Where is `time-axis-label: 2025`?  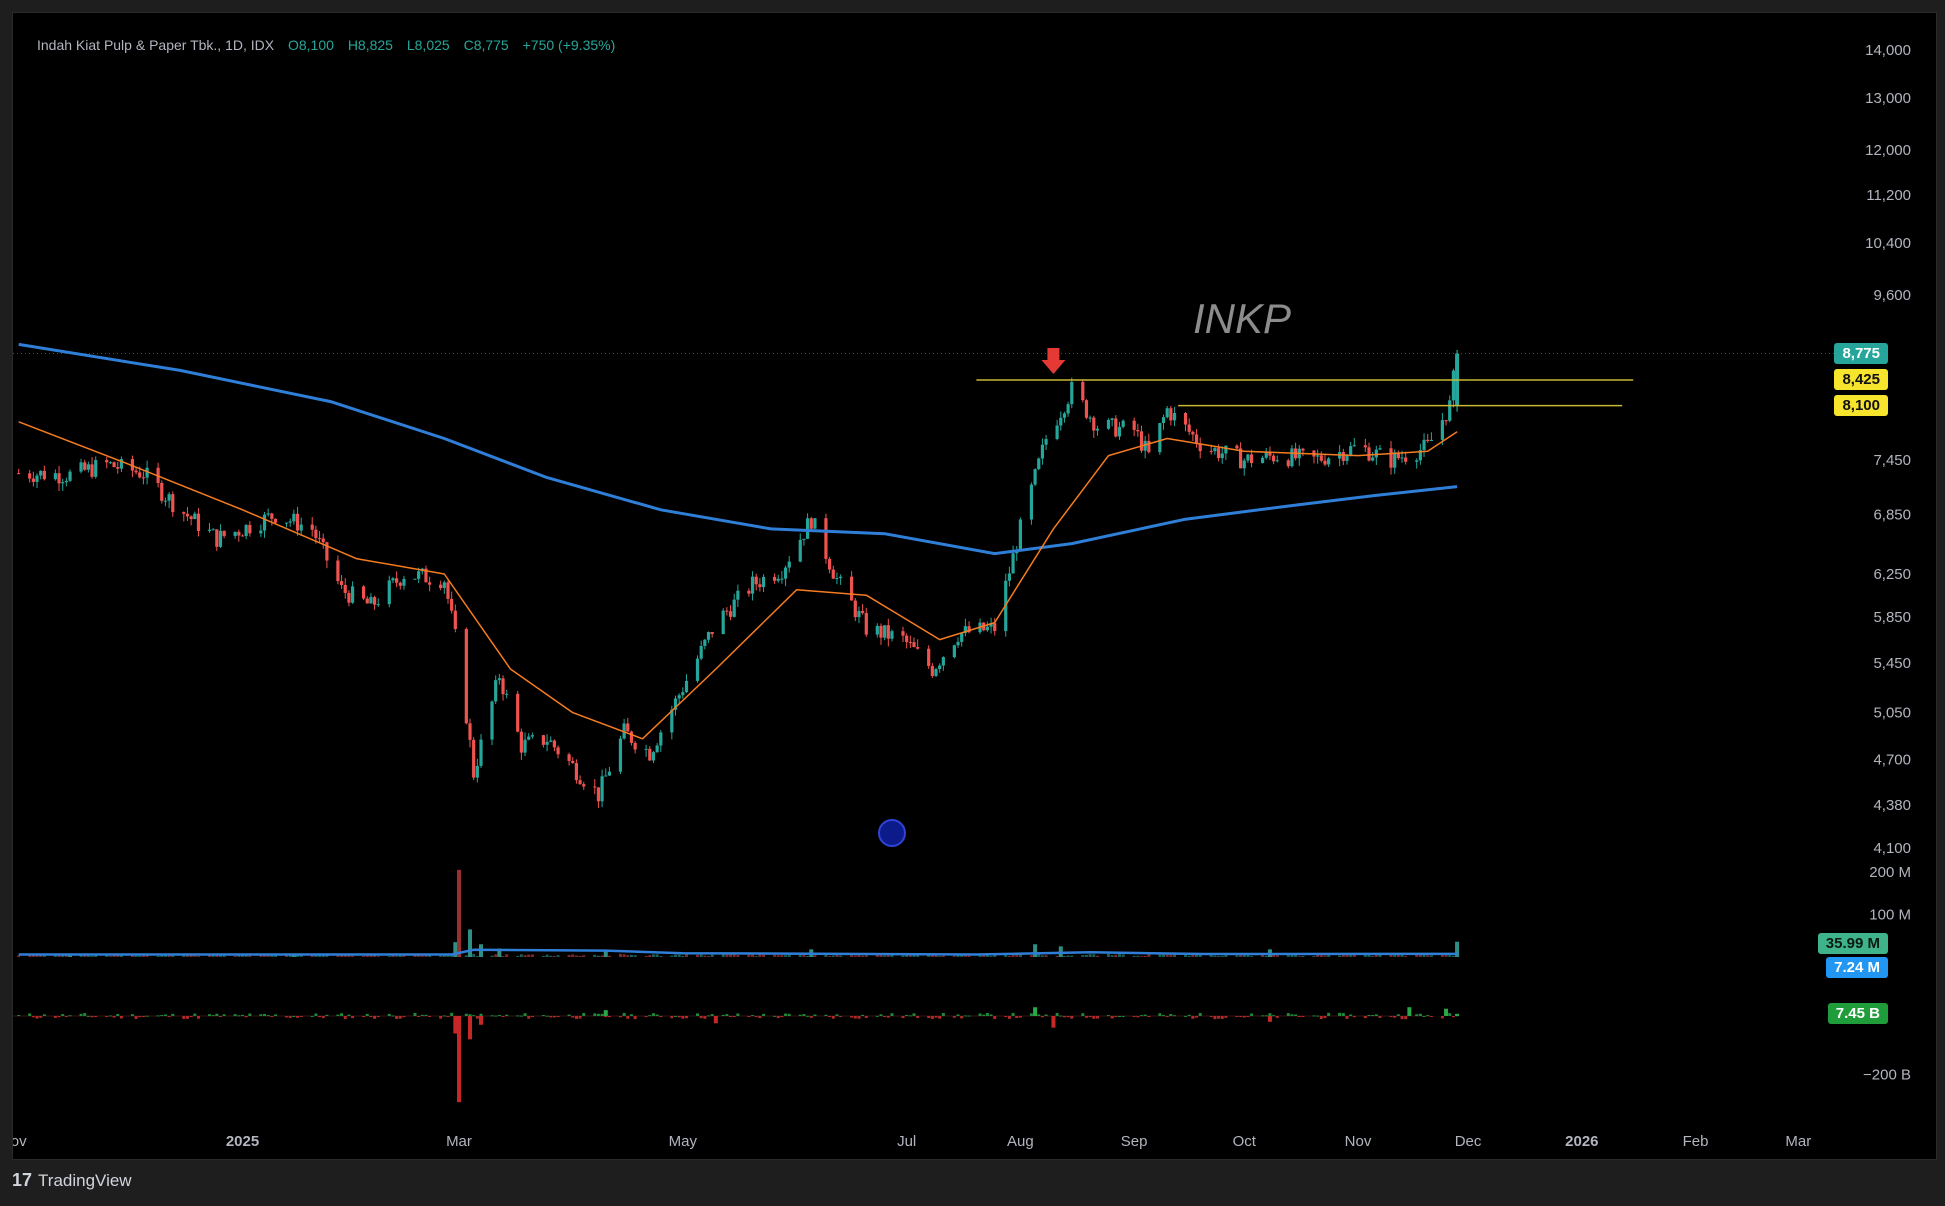
time-axis-label: 2025 is located at coordinates (242, 1141).